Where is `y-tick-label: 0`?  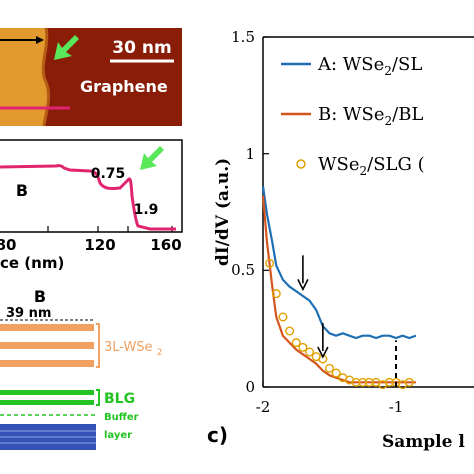
y-tick-label: 0 is located at coordinates (250, 387).